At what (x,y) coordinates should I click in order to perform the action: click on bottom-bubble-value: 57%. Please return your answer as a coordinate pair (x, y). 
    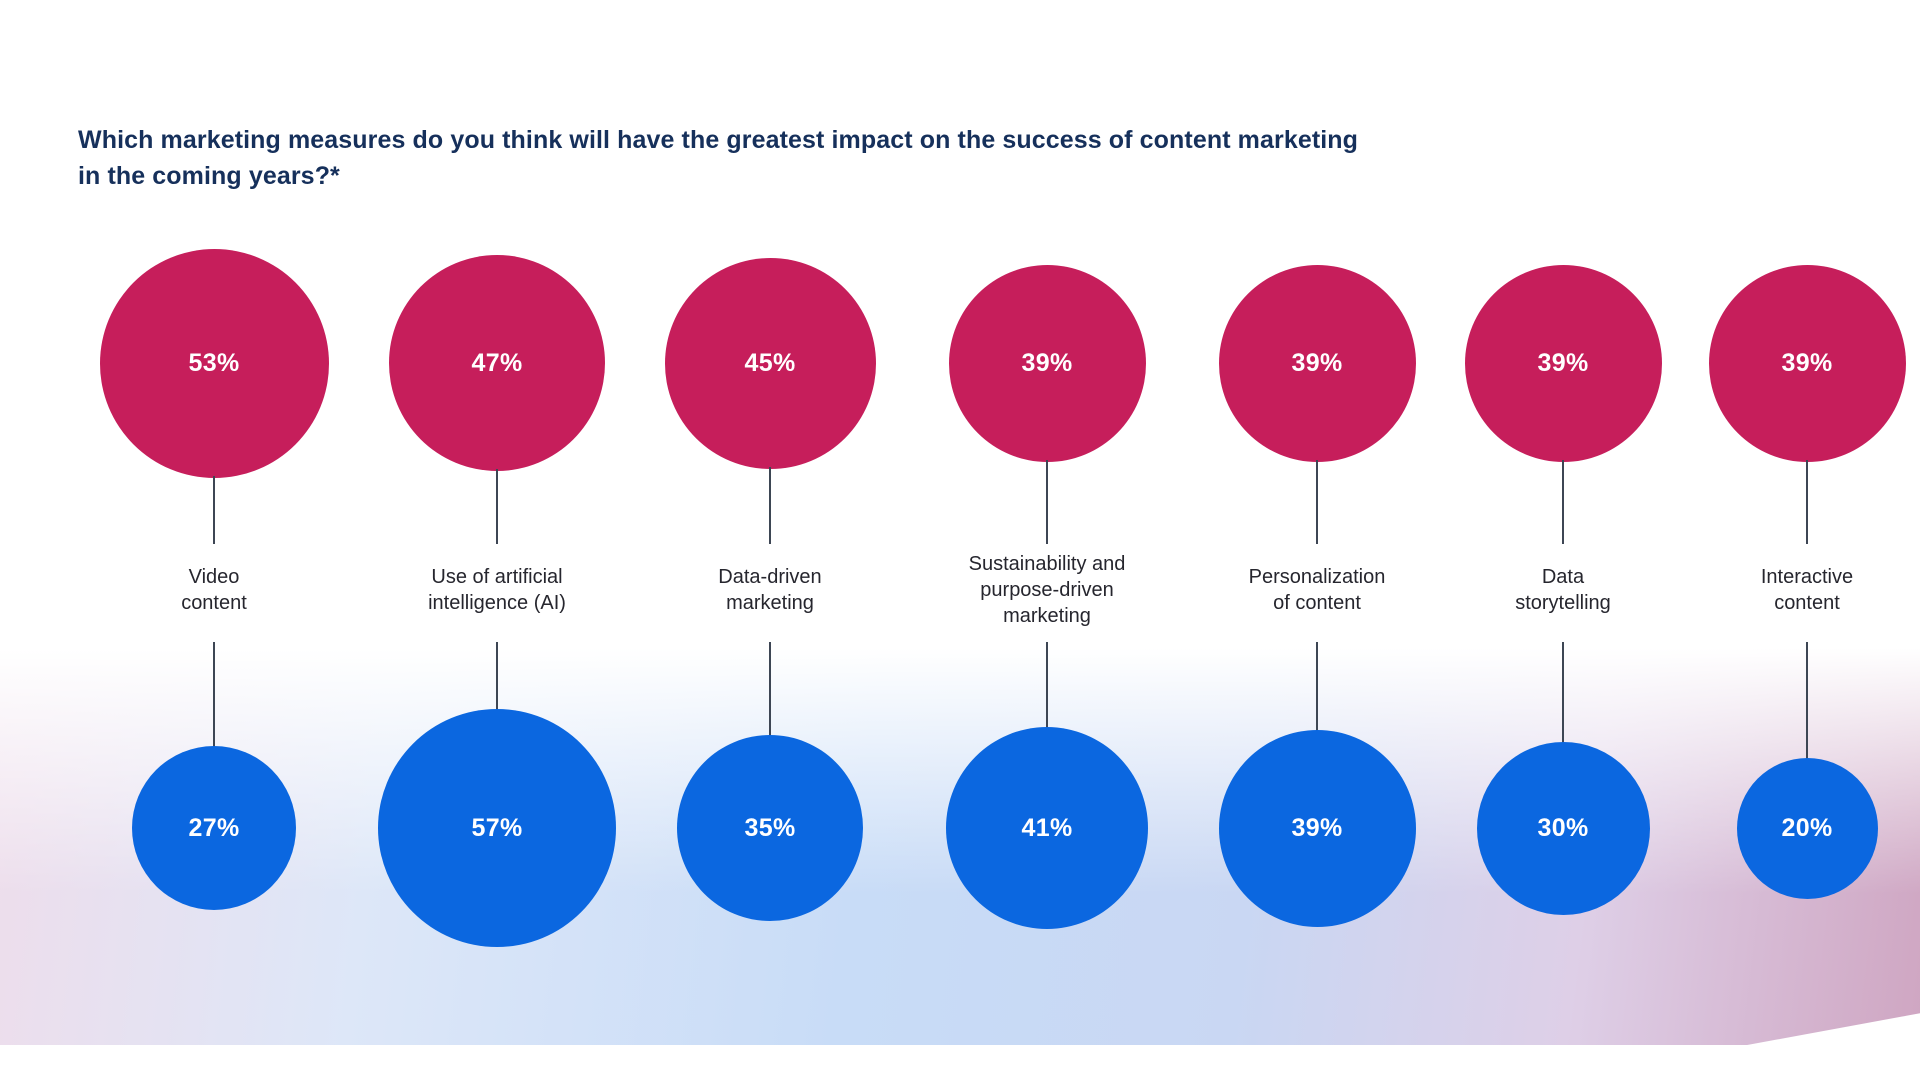
    Looking at the image, I should click on (497, 827).